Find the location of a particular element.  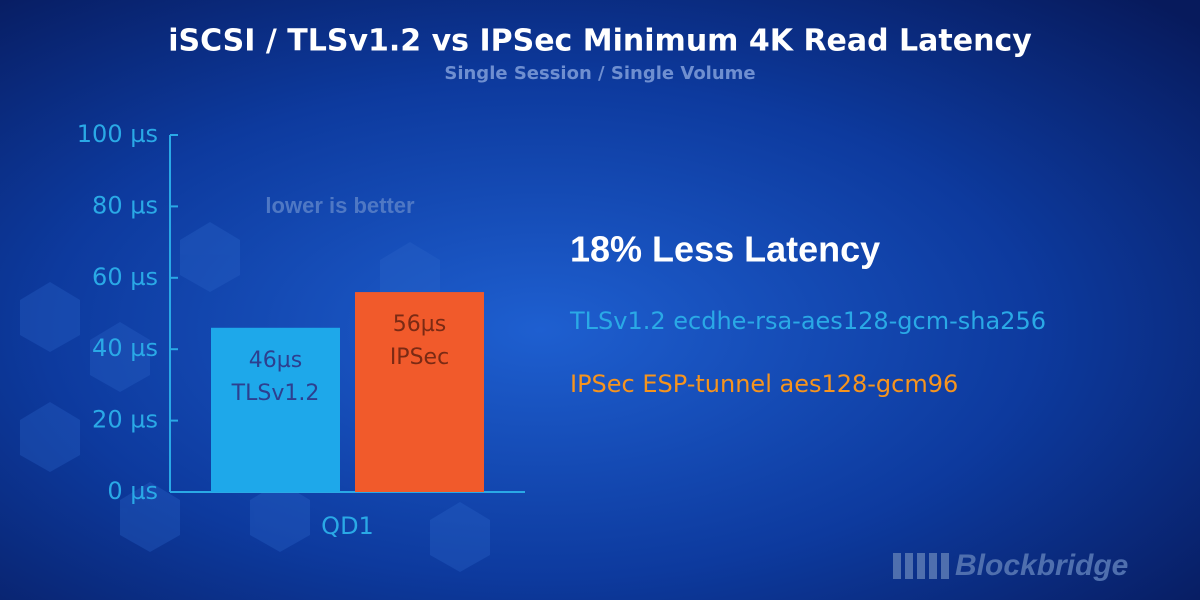

y-tick-label: 20 µs is located at coordinates (125, 420).